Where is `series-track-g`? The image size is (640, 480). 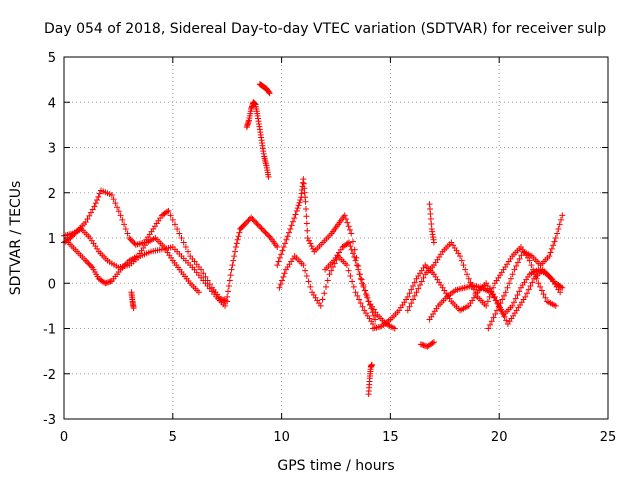
series-track-g is located at coordinates (336, 254).